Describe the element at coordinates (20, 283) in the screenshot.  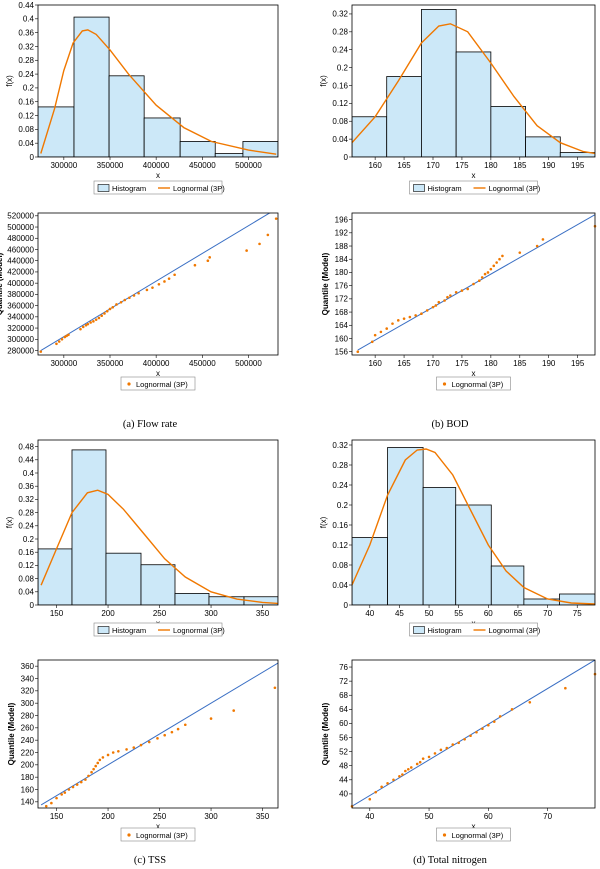
I see `y-tick-label: 400000` at that location.